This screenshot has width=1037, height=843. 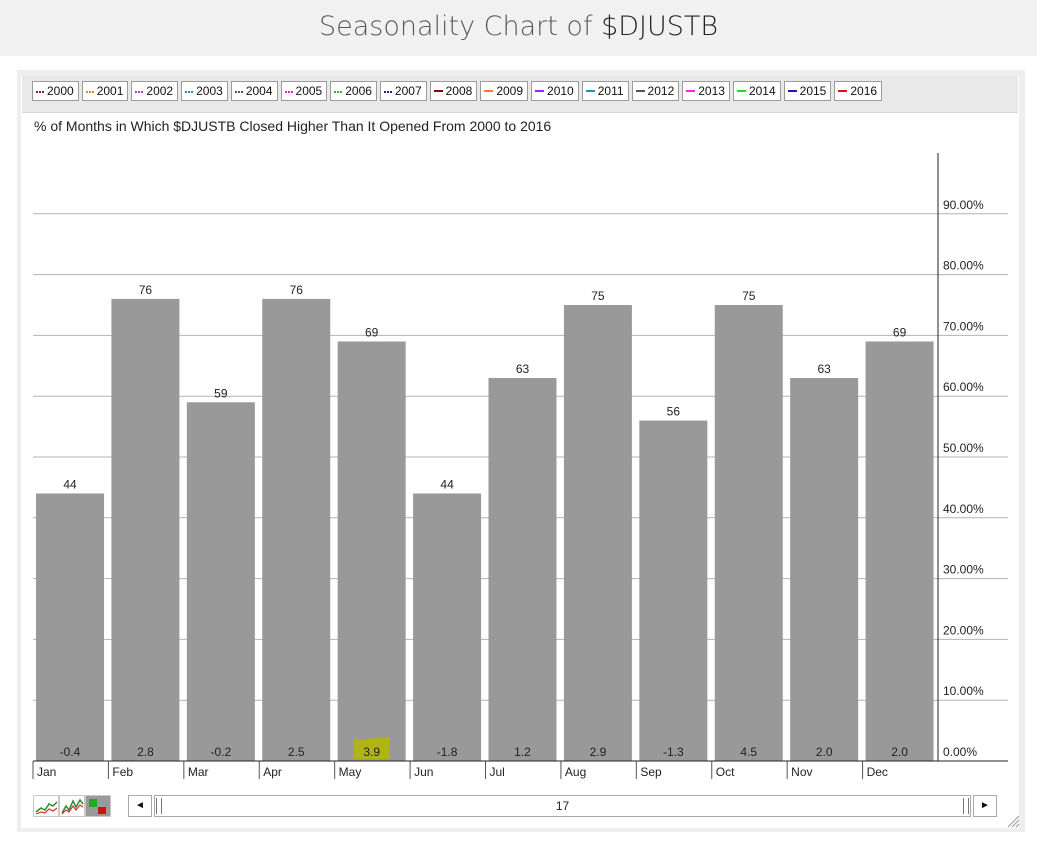 What do you see at coordinates (748, 533) in the screenshot?
I see `bar-oct` at bounding box center [748, 533].